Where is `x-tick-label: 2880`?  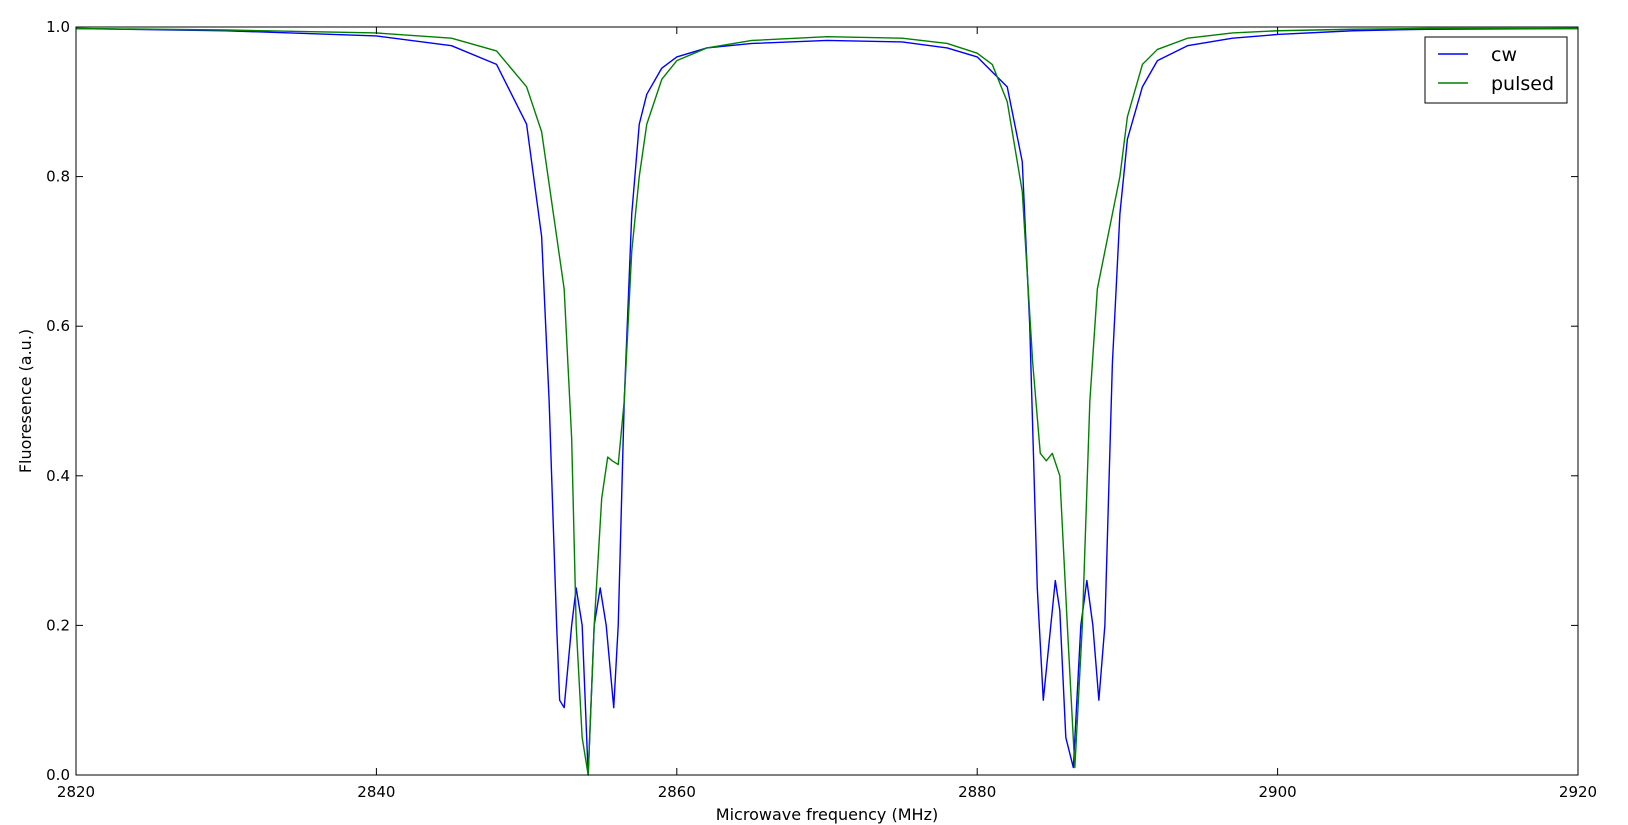
x-tick-label: 2880 is located at coordinates (977, 792).